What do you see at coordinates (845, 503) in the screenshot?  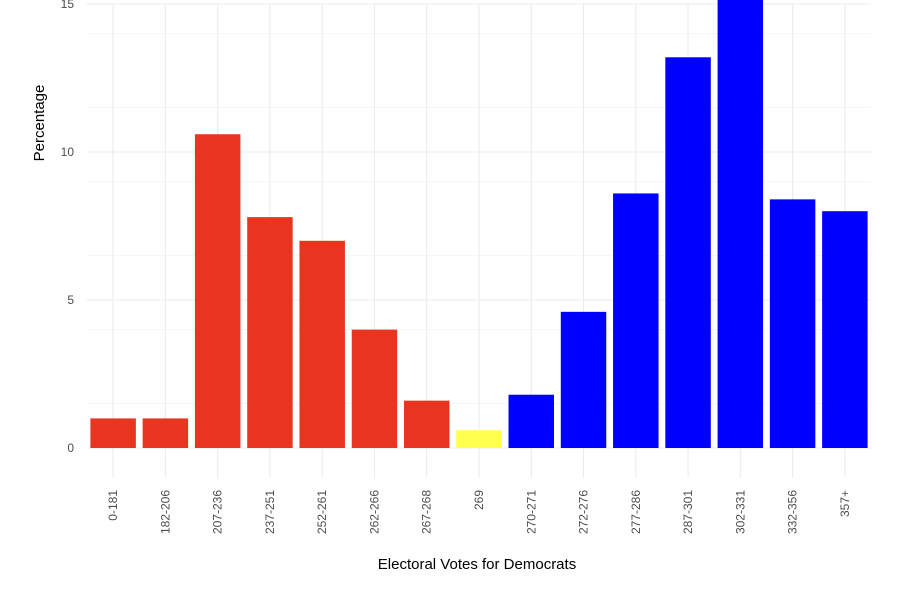 I see `x-tick-label: 357+` at bounding box center [845, 503].